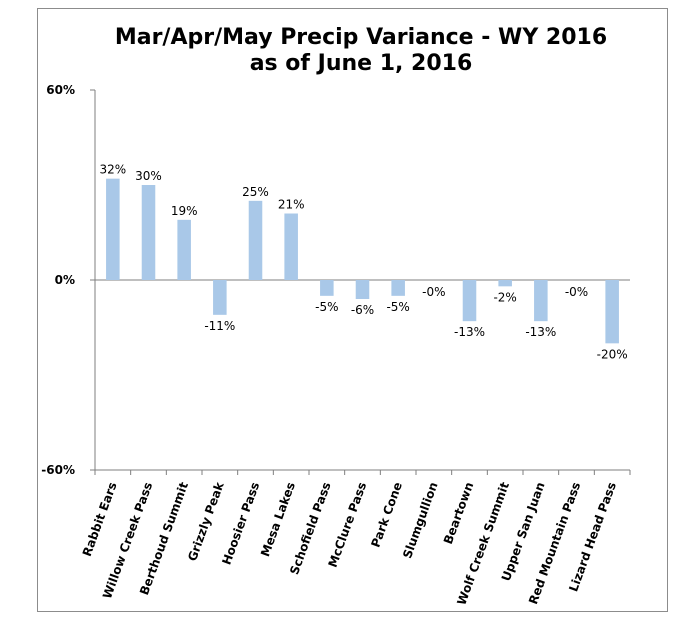 Image resolution: width=673 pixels, height=618 pixels. I want to click on y-tick-label: 0%, so click(65, 280).